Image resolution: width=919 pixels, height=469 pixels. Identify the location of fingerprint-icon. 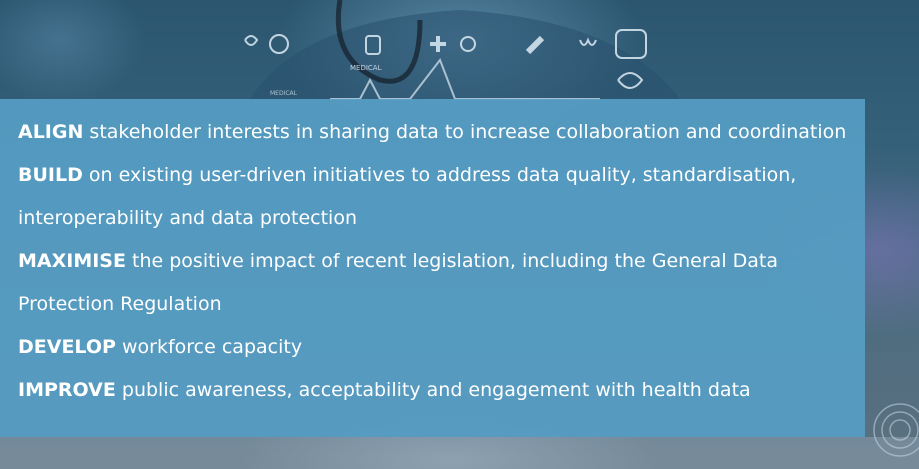
(896, 430).